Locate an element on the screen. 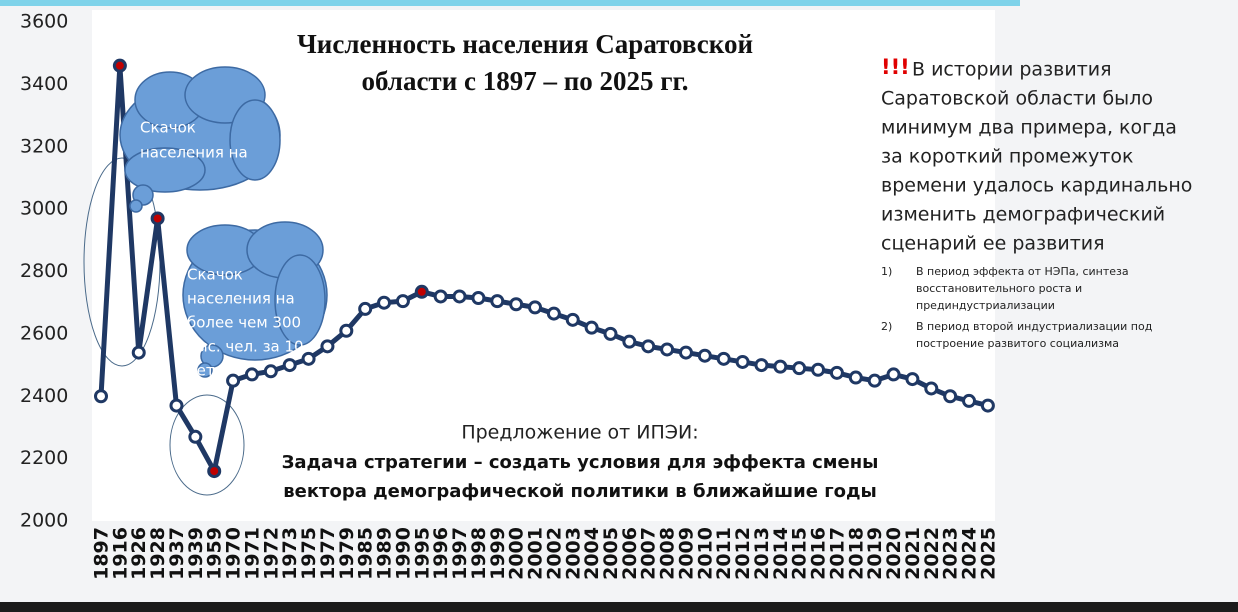 This screenshot has height=612, width=1238. x-tick-label: 2016 is located at coordinates (819, 553).